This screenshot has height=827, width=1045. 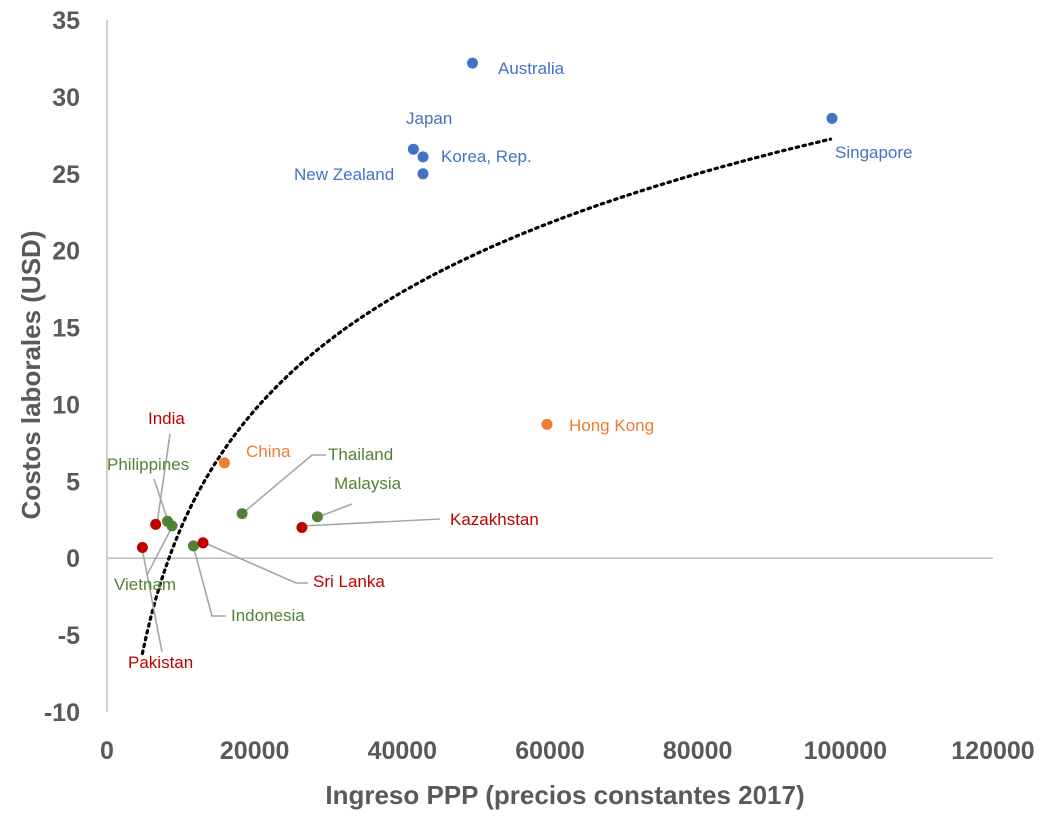 I want to click on x-tick-label: 80000, so click(x=698, y=751).